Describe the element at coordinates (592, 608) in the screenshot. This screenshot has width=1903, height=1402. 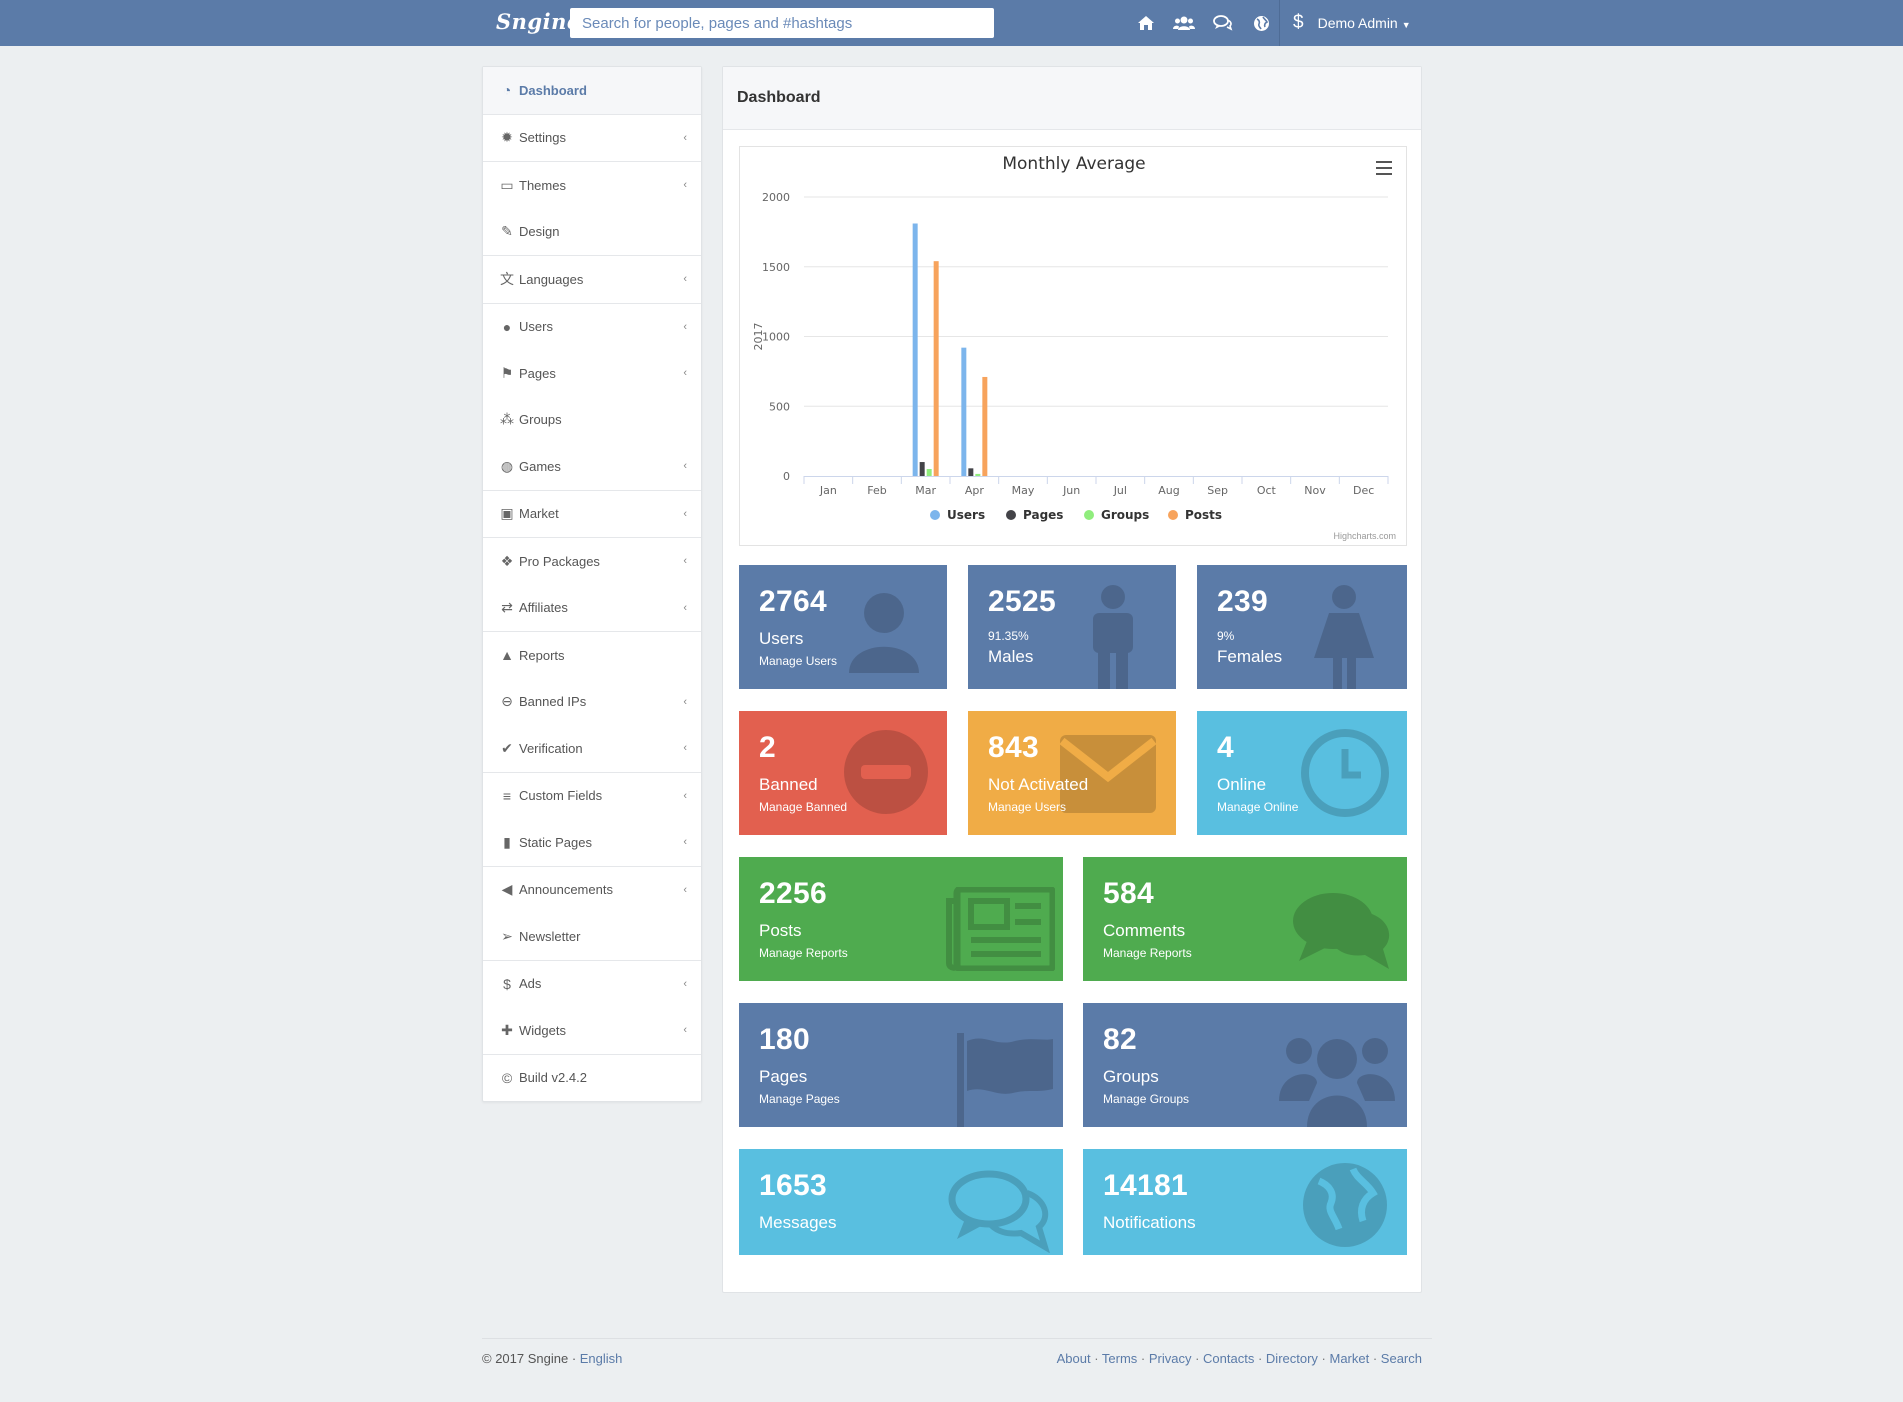
I see `sidebar-item-affiliates: ⇄ Affiliates ‹` at that location.